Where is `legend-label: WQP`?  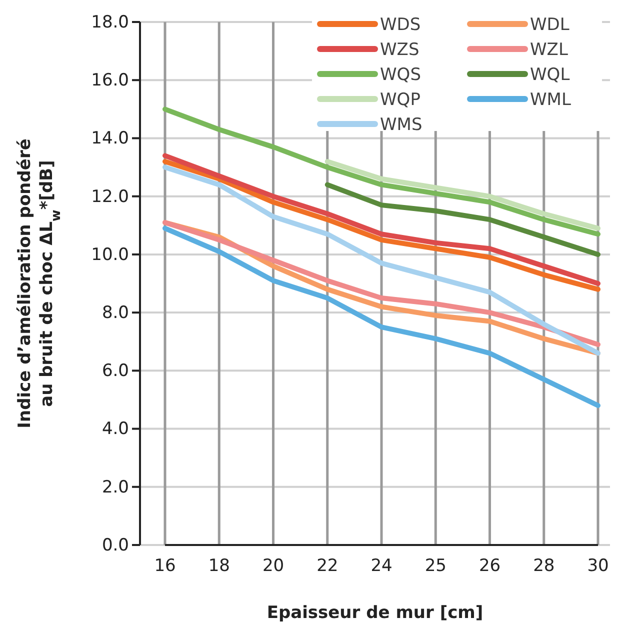 legend-label: WQP is located at coordinates (400, 100).